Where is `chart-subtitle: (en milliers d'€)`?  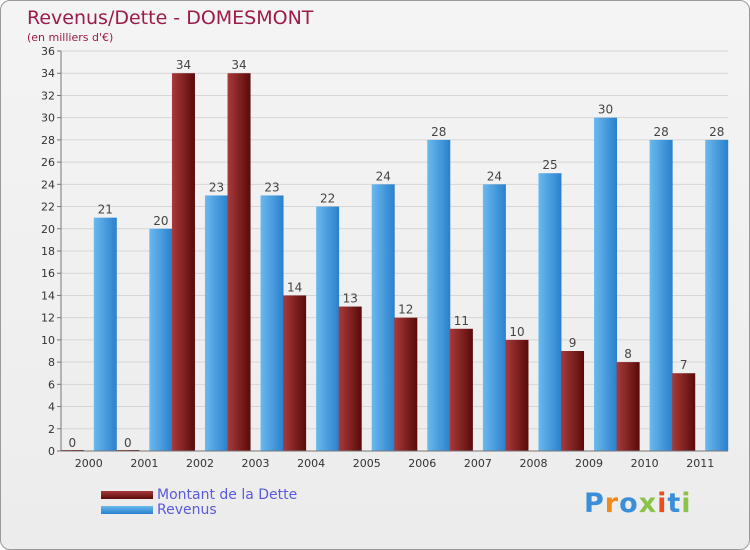
chart-subtitle: (en milliers d'€) is located at coordinates (70, 37).